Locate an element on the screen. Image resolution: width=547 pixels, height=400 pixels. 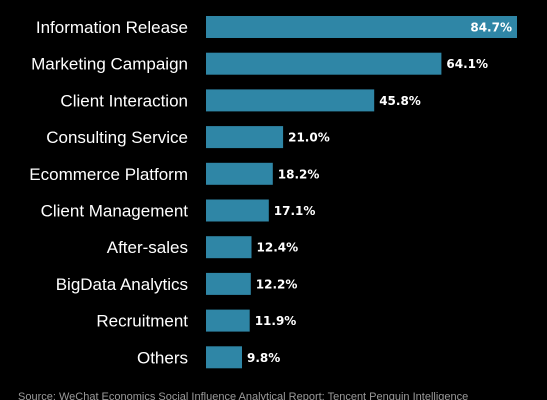
value-label-4: 18.2% is located at coordinates (299, 174).